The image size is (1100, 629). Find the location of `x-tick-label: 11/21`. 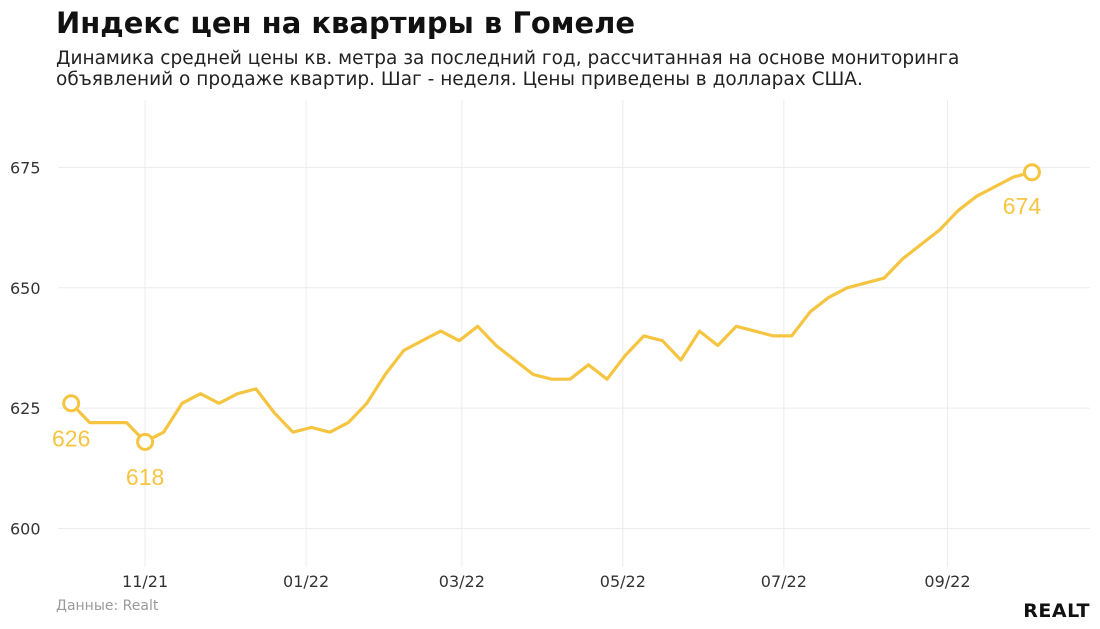

x-tick-label: 11/21 is located at coordinates (145, 581).